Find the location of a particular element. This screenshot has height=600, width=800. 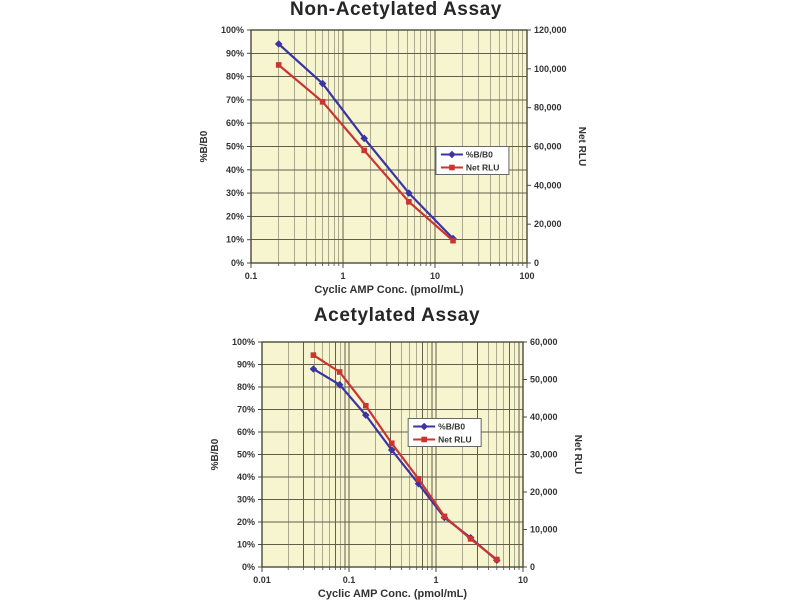

acetylated-chart-title: Acetylated Assay is located at coordinates (397, 315).